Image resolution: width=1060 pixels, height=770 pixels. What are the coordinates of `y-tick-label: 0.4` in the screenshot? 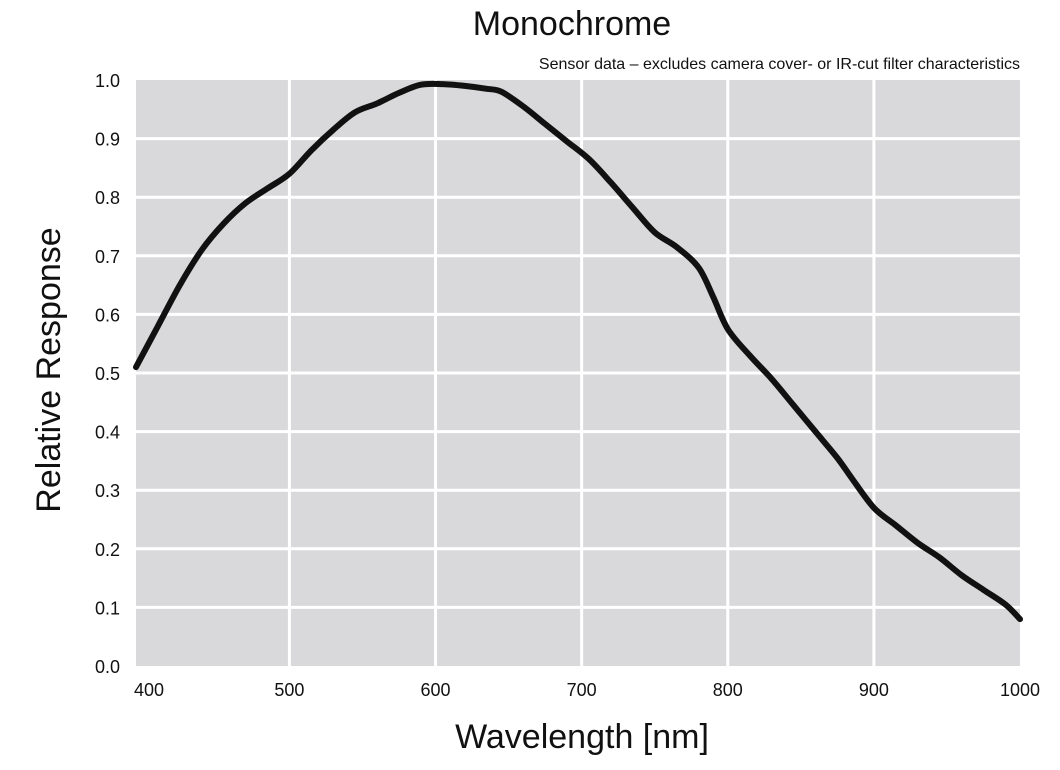 It's located at (107, 433).